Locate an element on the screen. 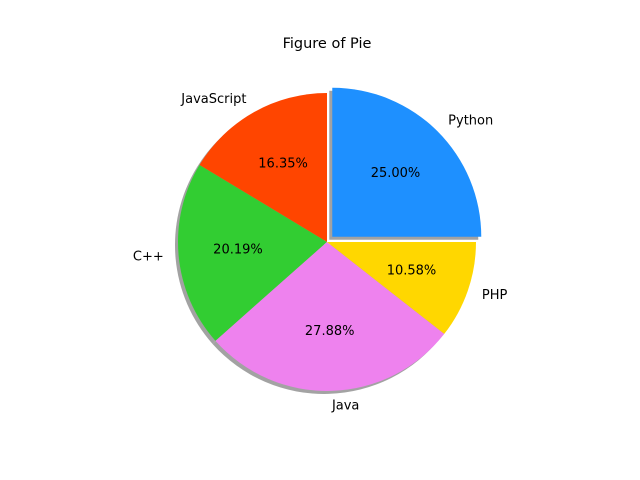 This screenshot has height=480, width=640. slice-label: JavaScript is located at coordinates (213, 99).